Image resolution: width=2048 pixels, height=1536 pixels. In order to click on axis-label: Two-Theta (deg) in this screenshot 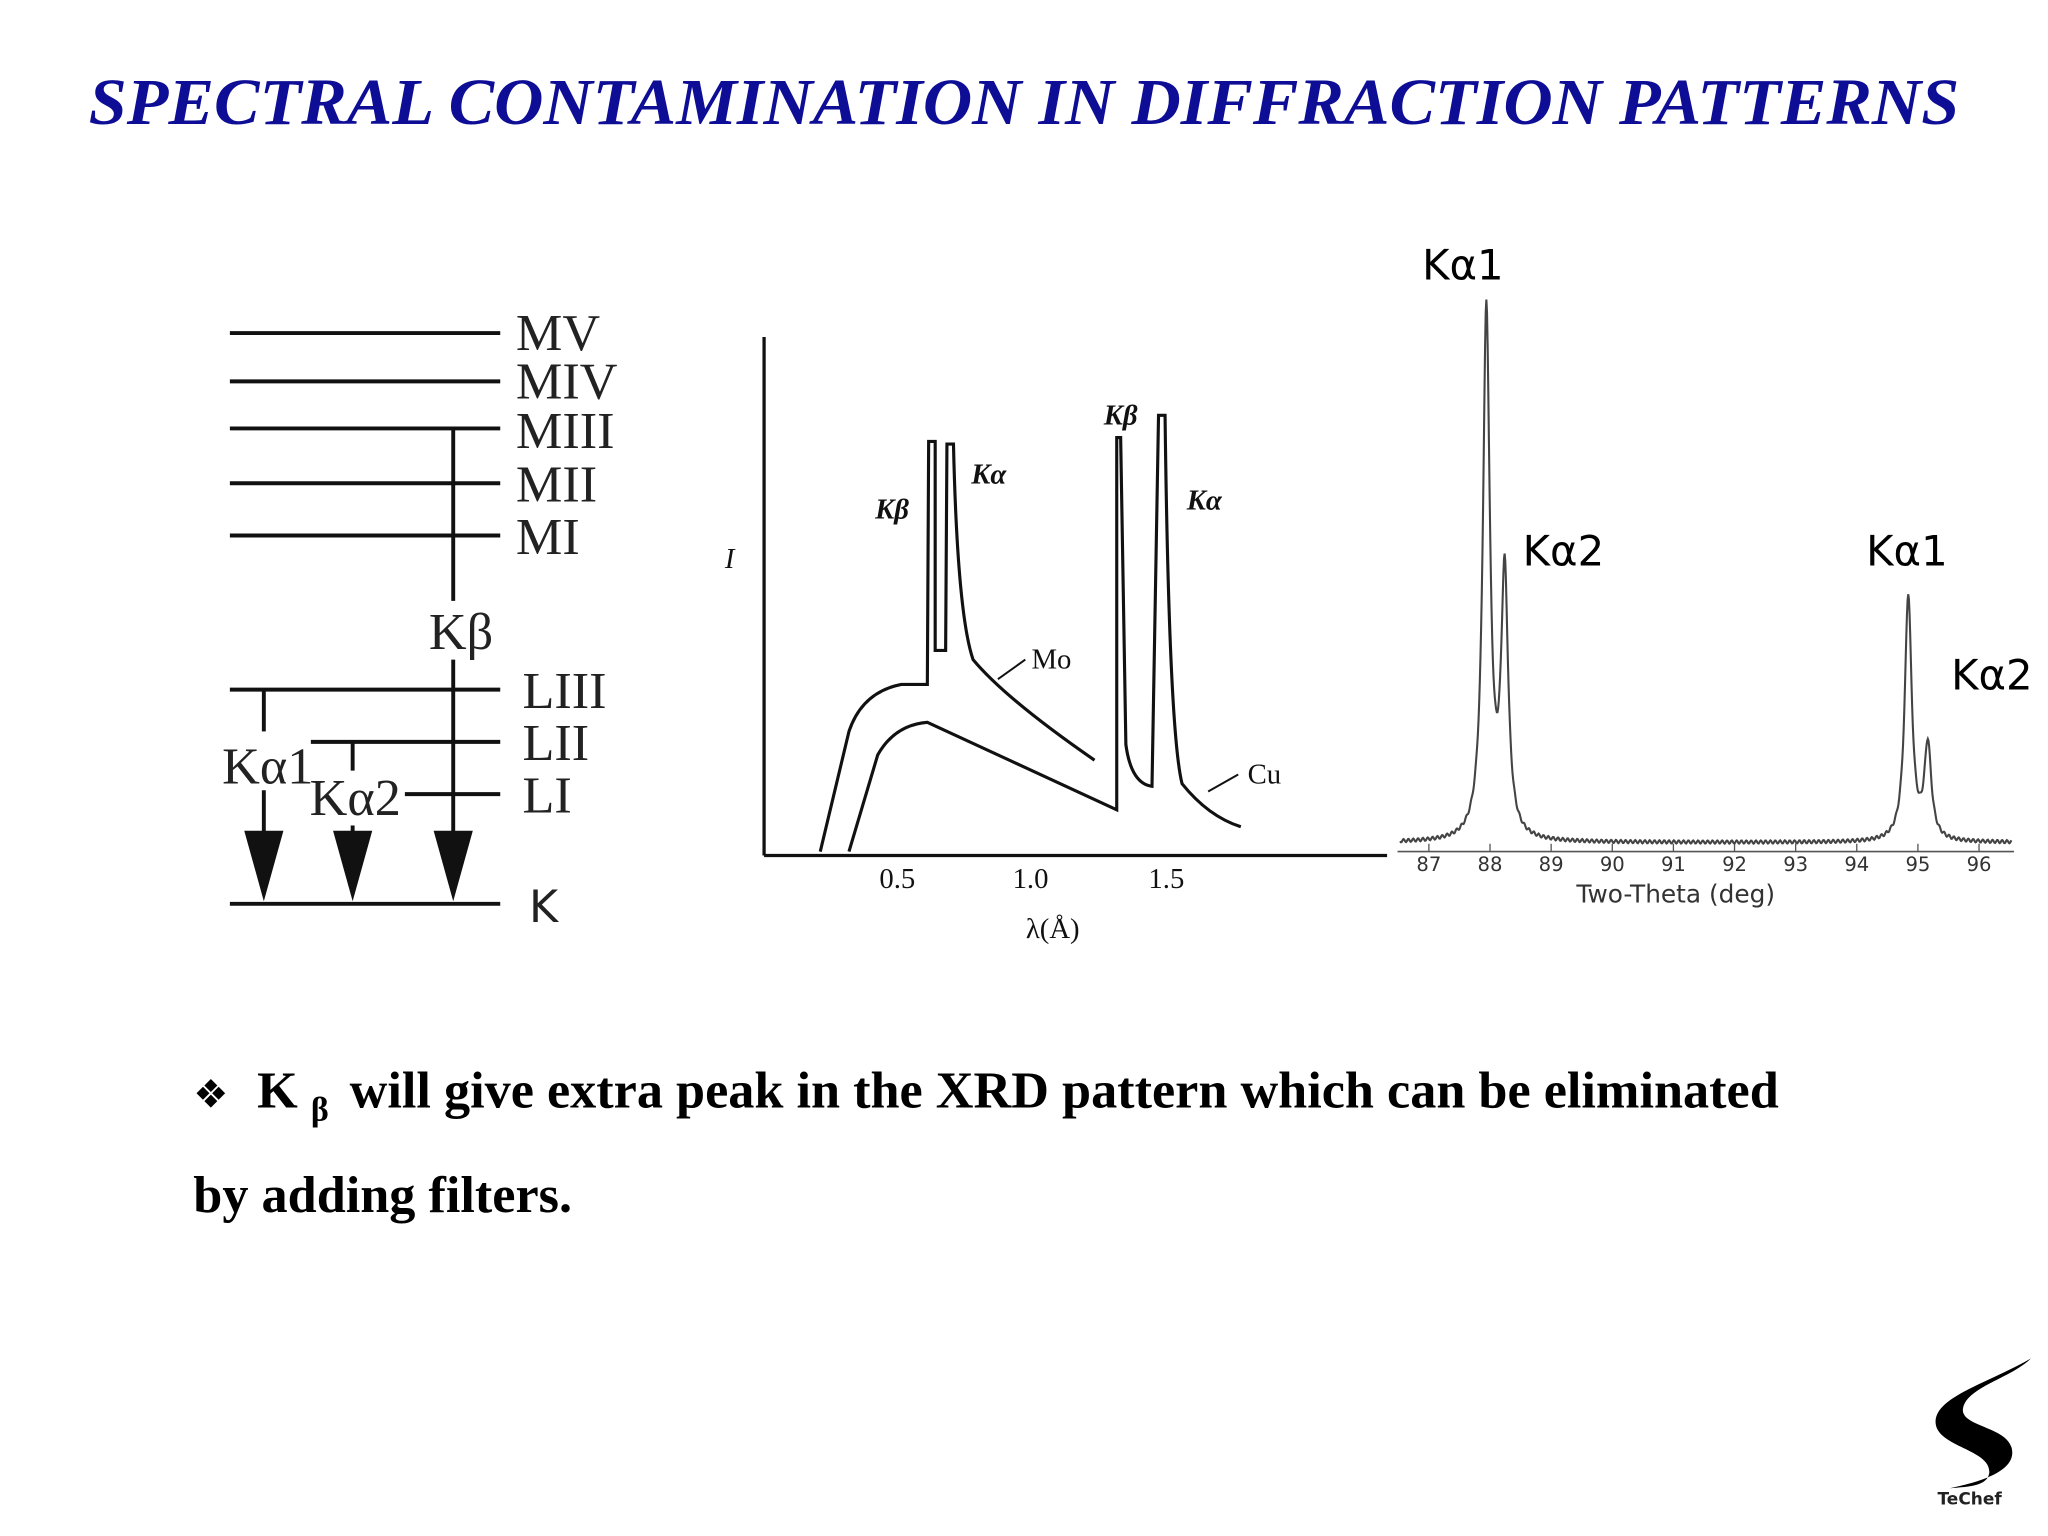, I will do `click(1675, 894)`.